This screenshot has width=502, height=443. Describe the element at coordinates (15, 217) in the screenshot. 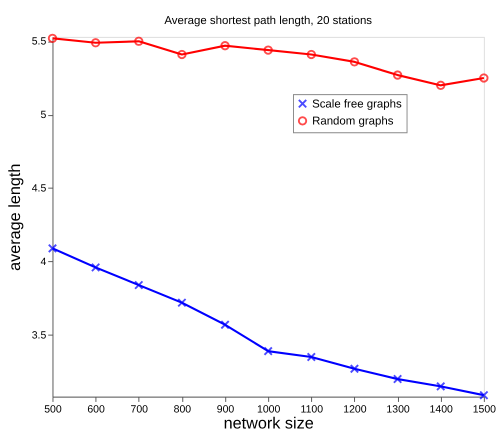

I see `y-axis-title: average length` at that location.